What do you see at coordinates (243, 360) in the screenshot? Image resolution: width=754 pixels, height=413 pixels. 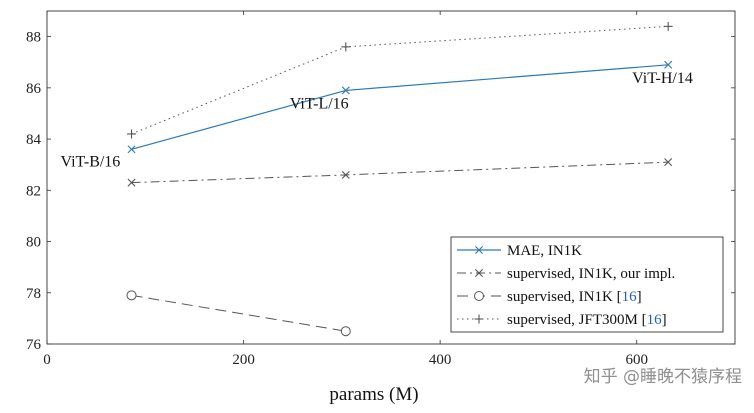 I see `x-tick-label: 200` at bounding box center [243, 360].